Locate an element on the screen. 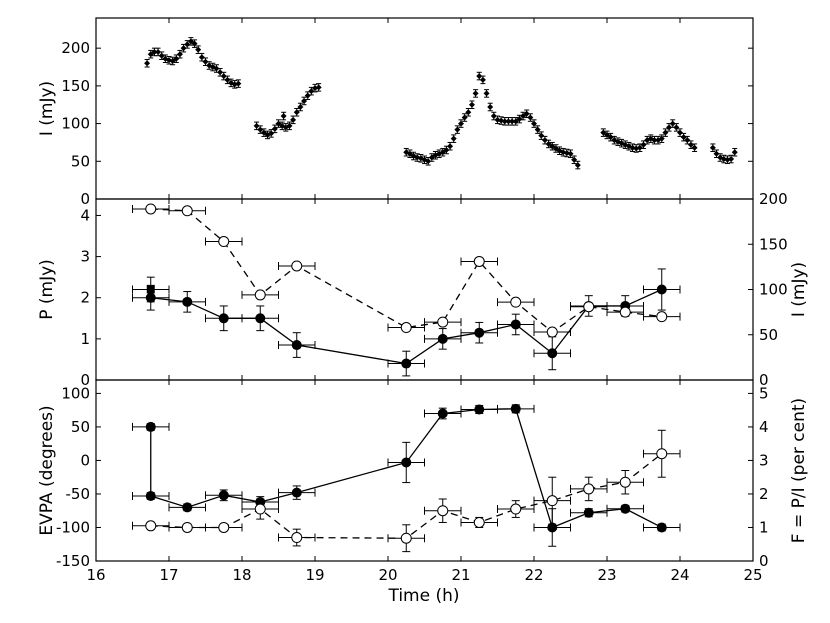 This screenshot has width=830, height=623. evpa-y2tick-label: 0 is located at coordinates (764, 561).